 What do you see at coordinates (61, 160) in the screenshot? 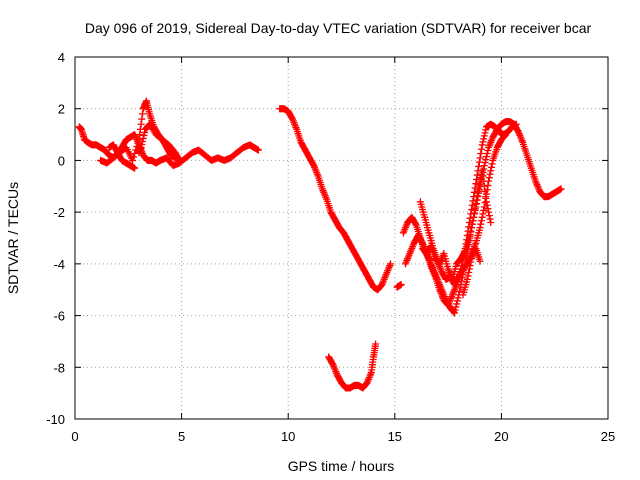
I see `y-tick-label: 0` at bounding box center [61, 160].